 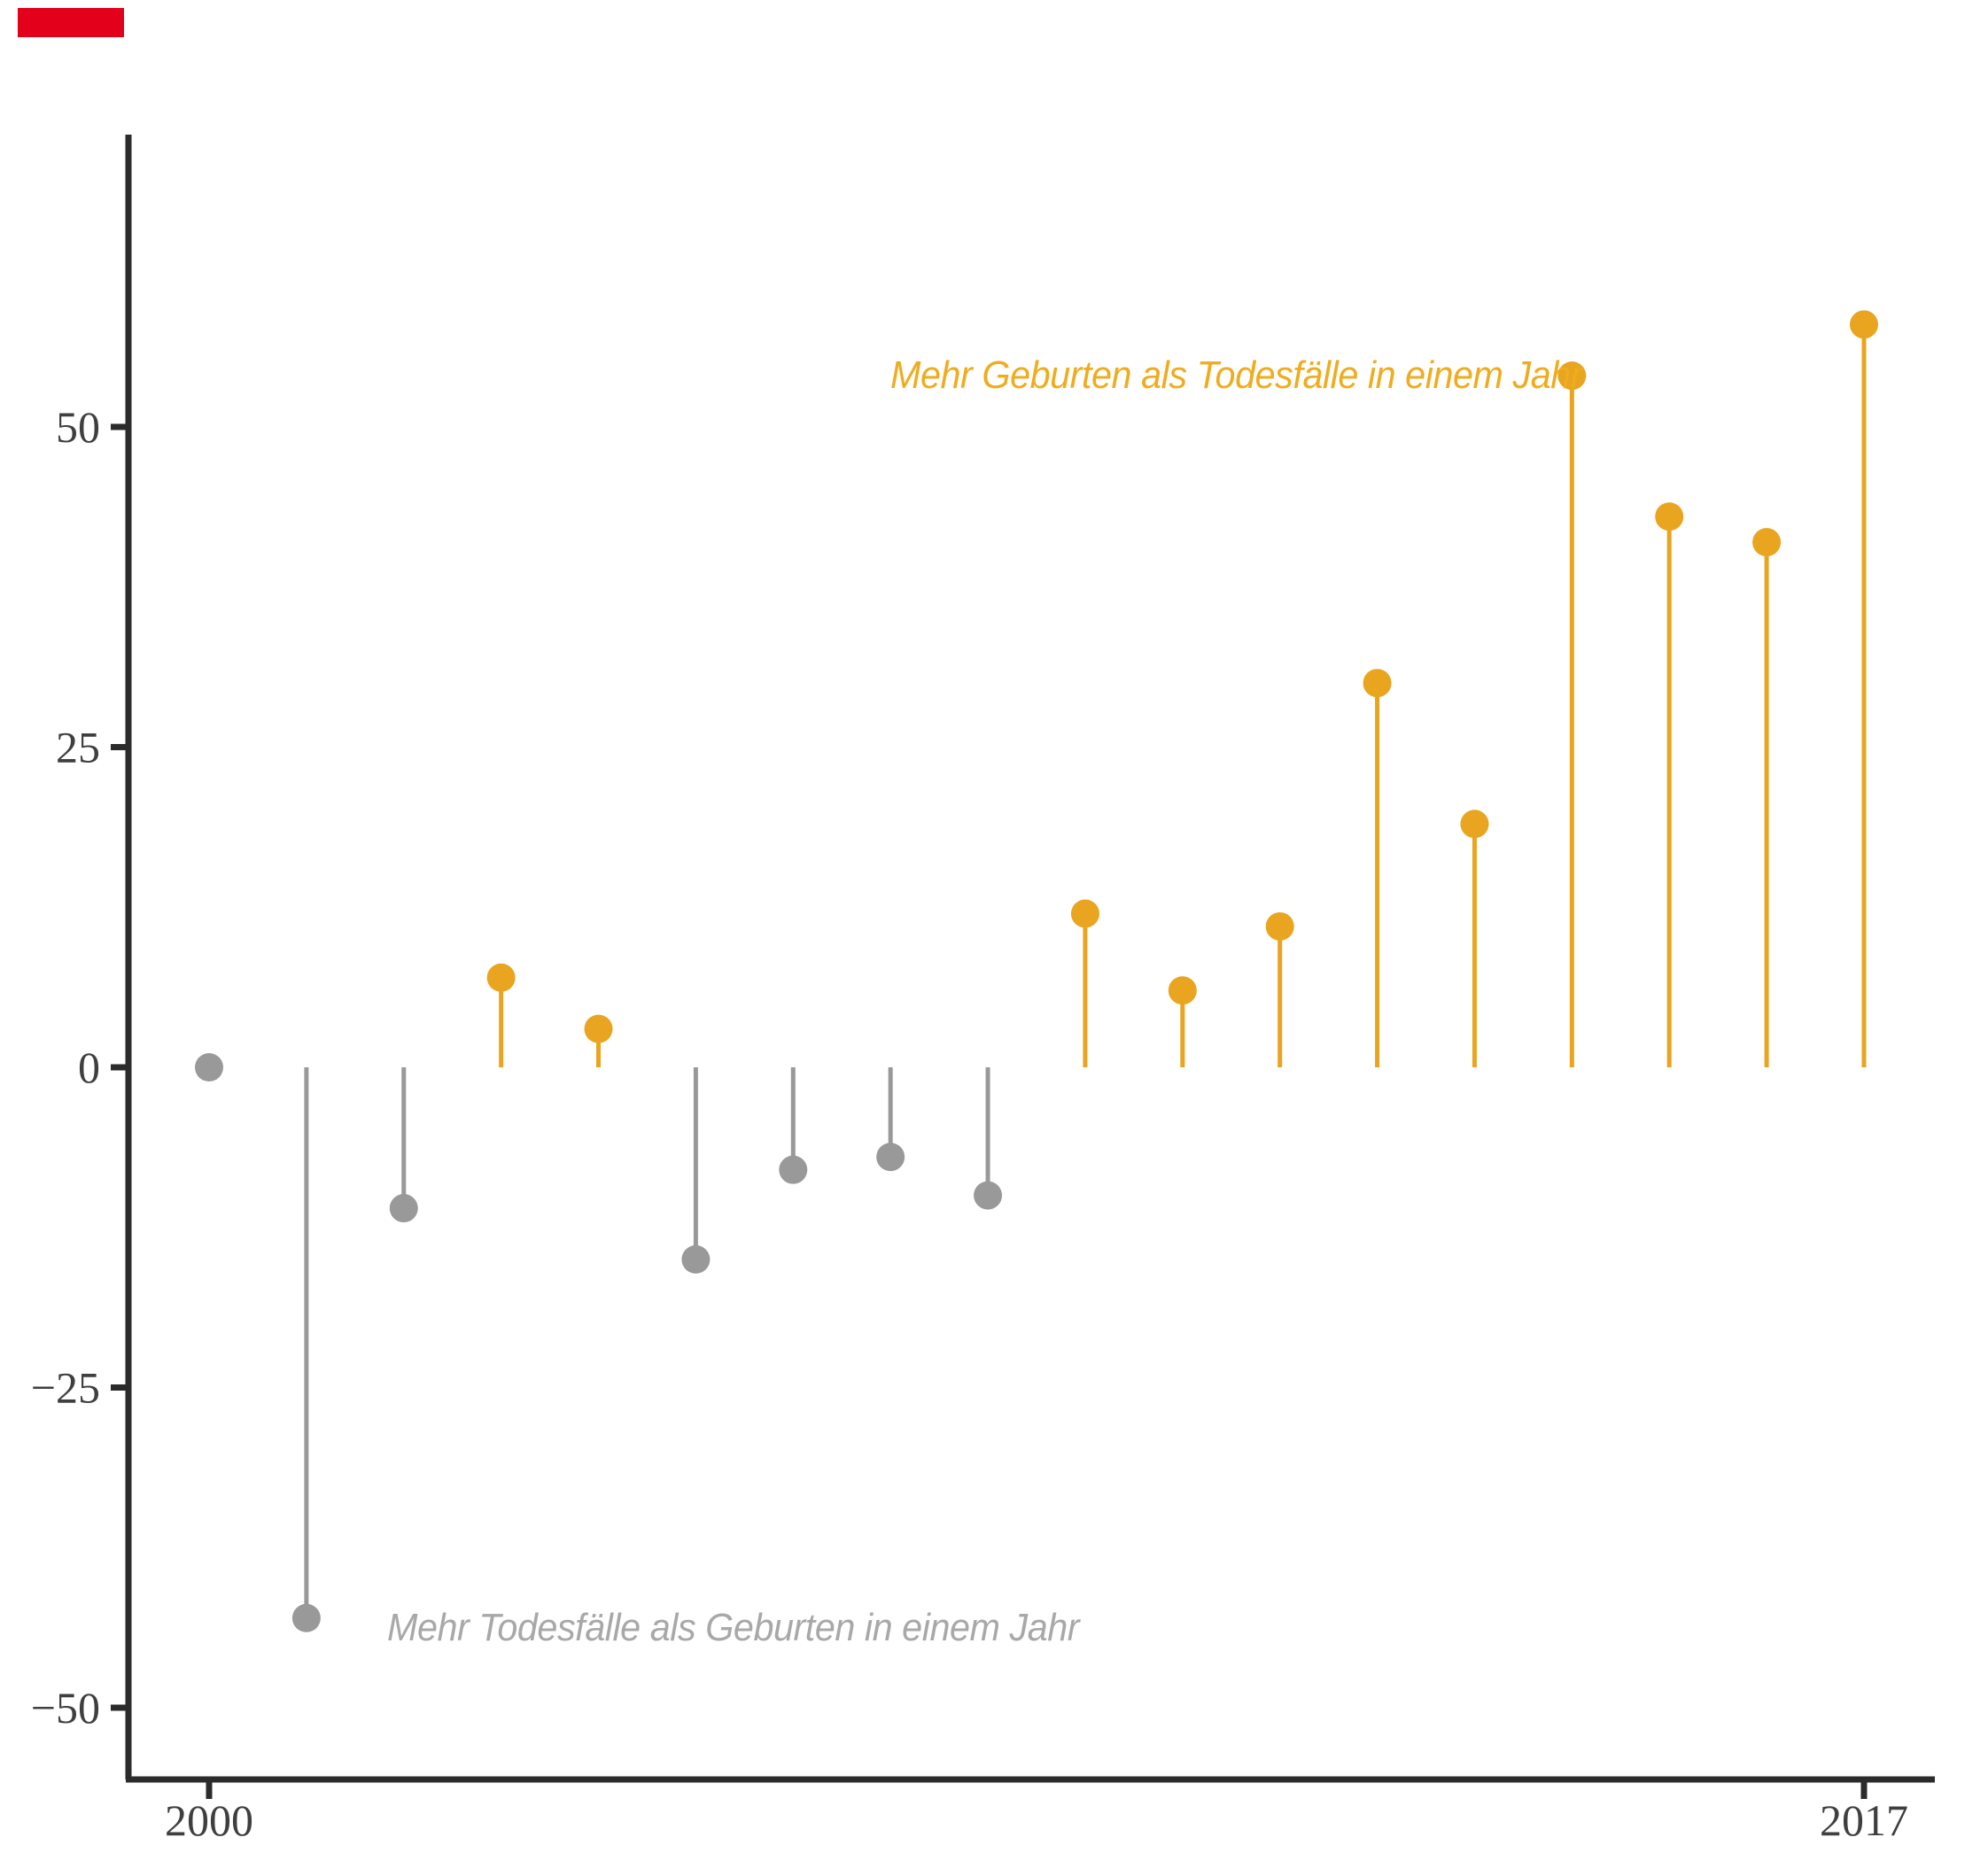 What do you see at coordinates (209, 1820) in the screenshot?
I see `x-tick-label-2000: 2000` at bounding box center [209, 1820].